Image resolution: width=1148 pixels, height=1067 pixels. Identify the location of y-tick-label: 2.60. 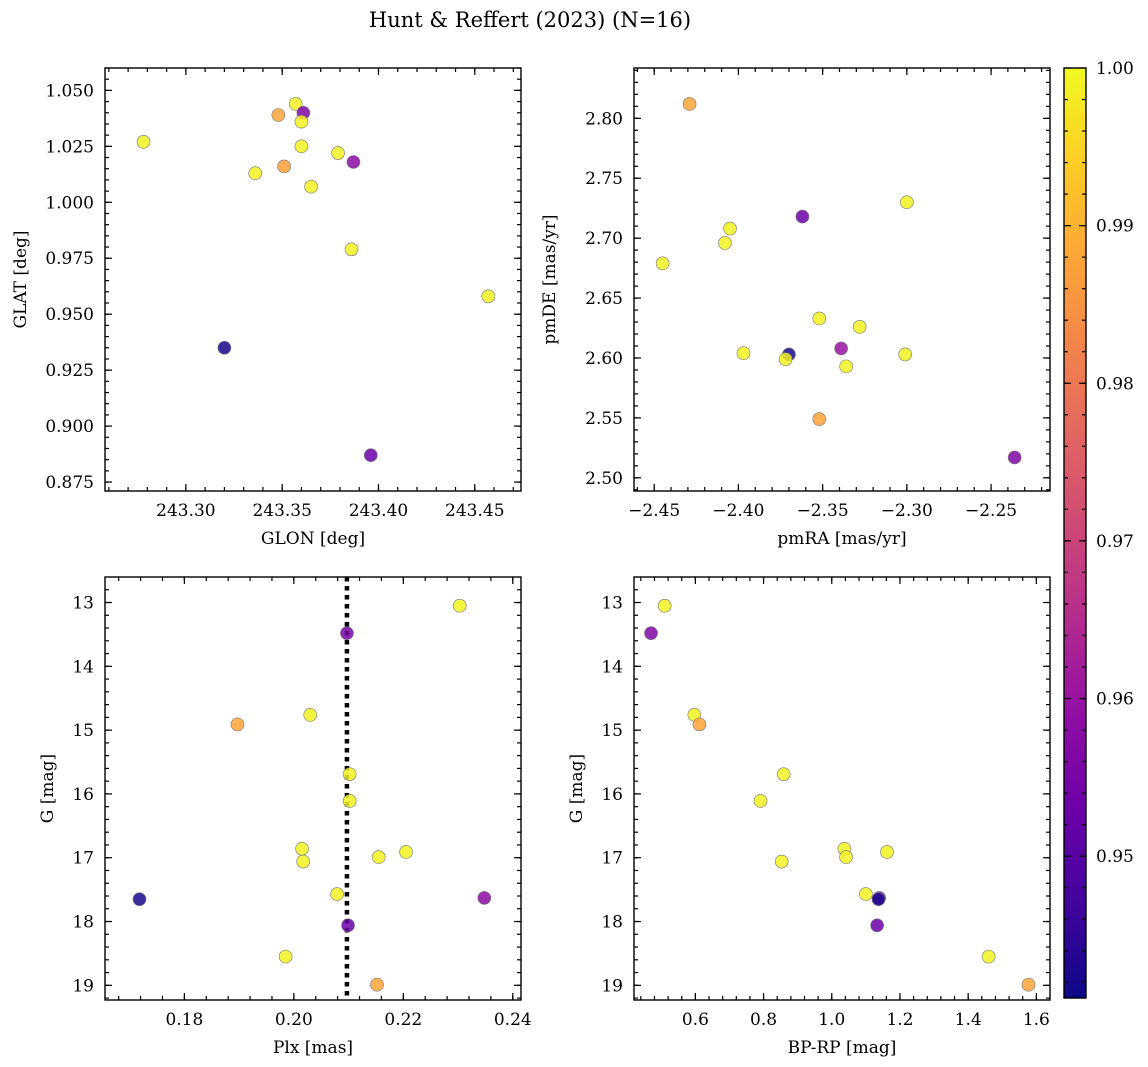
(604, 359).